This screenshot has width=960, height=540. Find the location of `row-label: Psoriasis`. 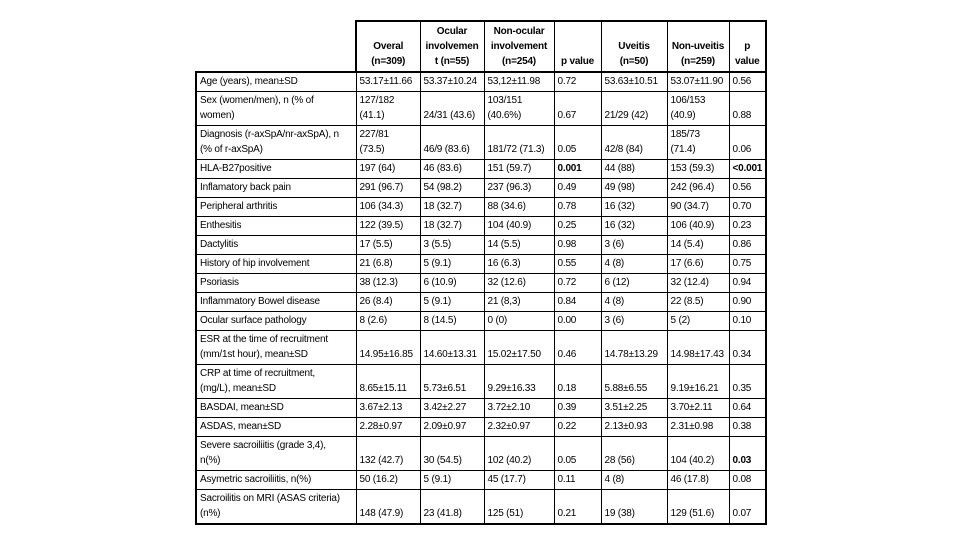

row-label: Psoriasis is located at coordinates (276, 283).